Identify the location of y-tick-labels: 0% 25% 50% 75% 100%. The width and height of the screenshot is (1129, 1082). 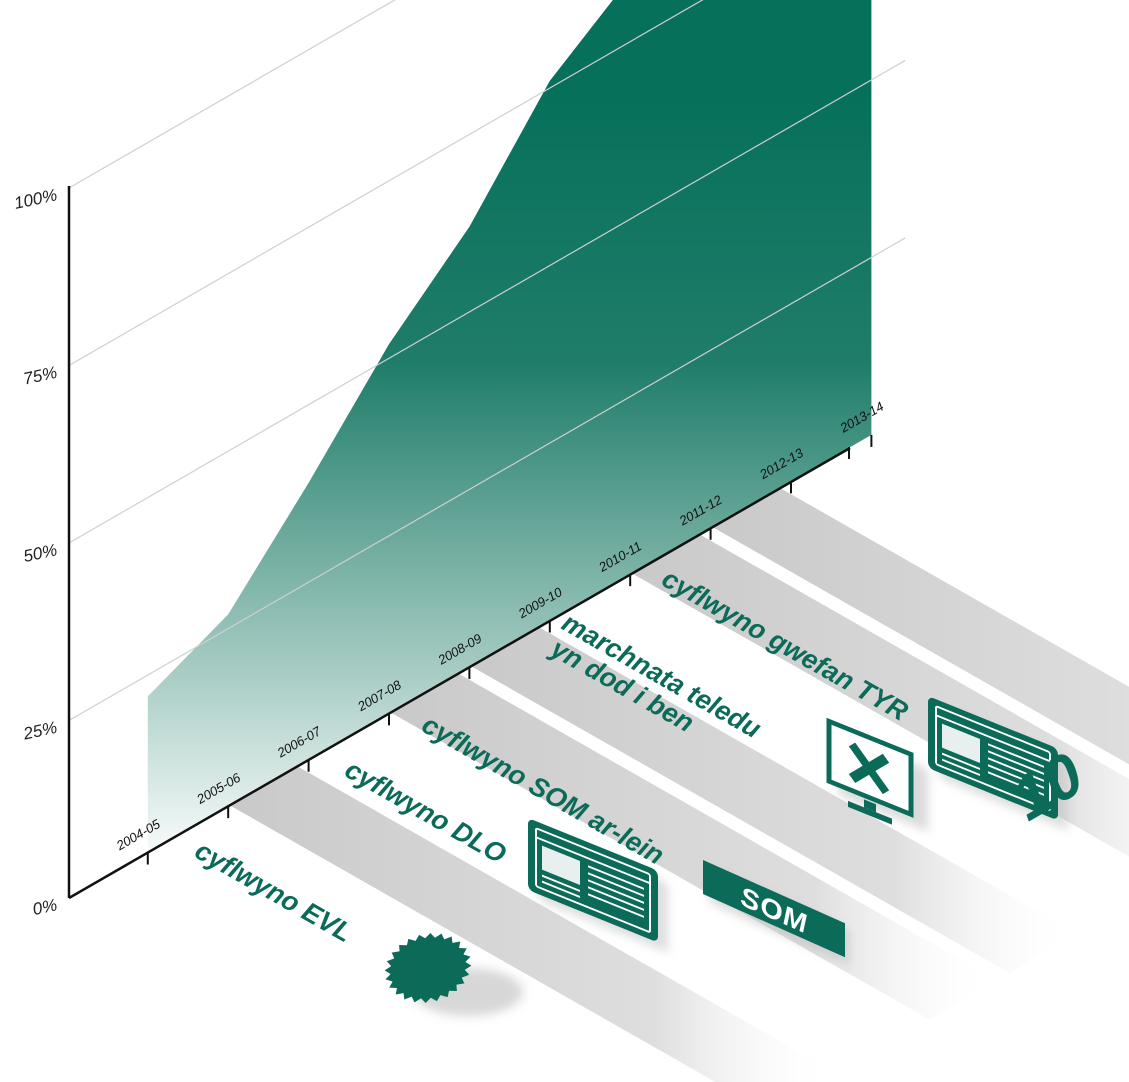
(35, 552).